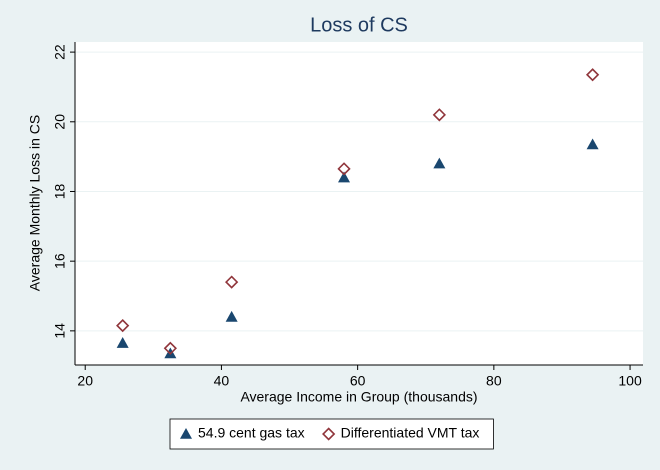 This screenshot has width=660, height=470. I want to click on y-tick-label: 18, so click(60, 191).